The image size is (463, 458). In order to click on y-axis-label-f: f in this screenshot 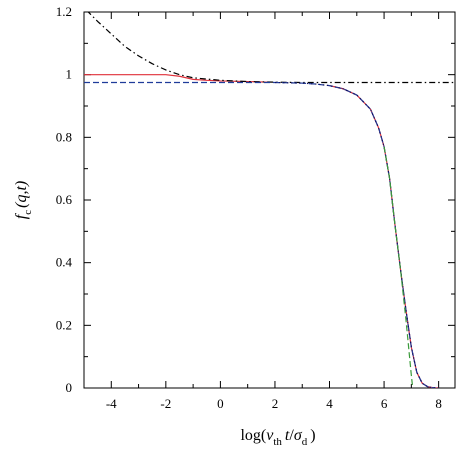, I will do `click(21, 215)`.